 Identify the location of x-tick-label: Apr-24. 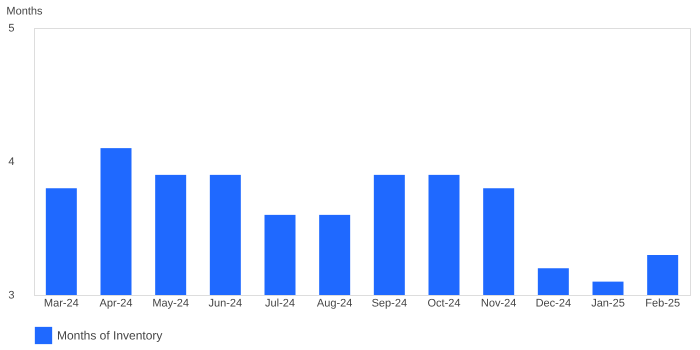
(116, 304).